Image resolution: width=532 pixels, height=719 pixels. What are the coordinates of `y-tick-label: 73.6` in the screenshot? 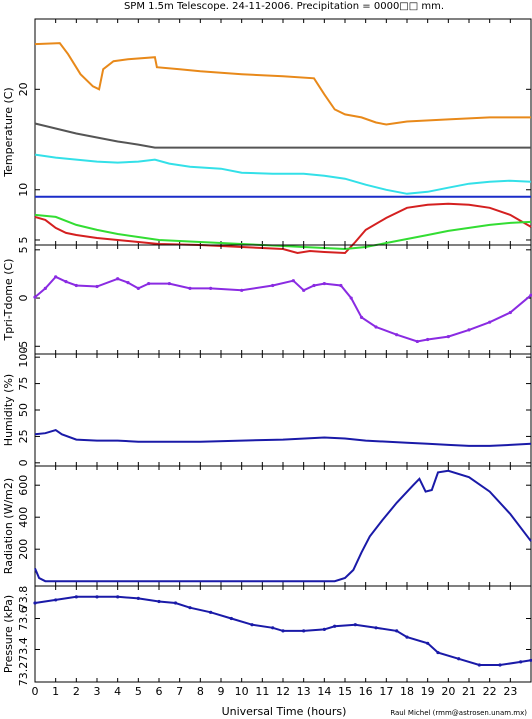 It's located at (23, 618).